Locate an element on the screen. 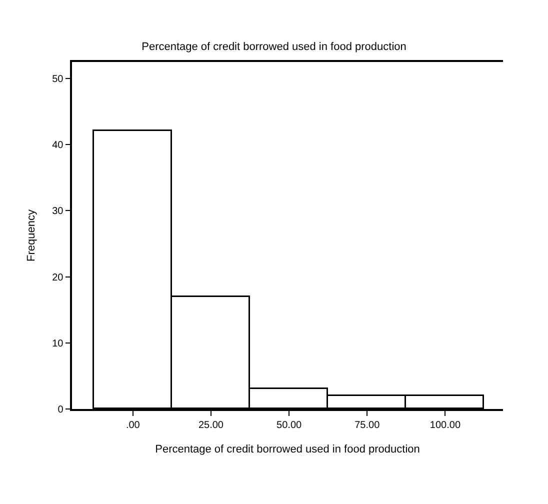 This screenshot has width=548, height=504. chart-title: Percentage of credit borrowed used in food production is located at coordinates (274, 47).